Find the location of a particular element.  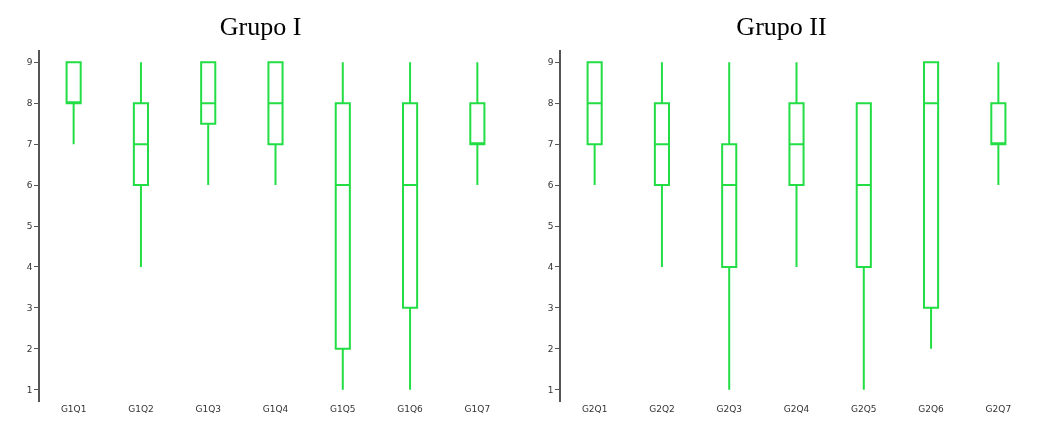

x-tick-label: G1Q4 is located at coordinates (275, 409).